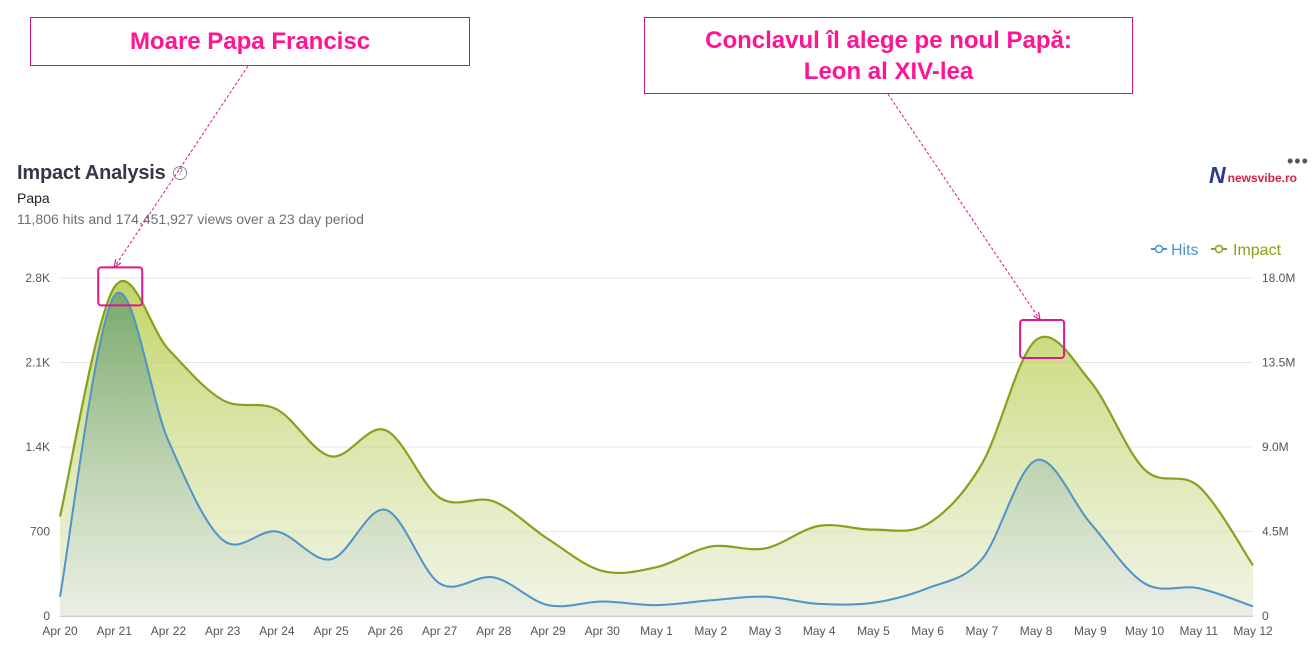  I want to click on legend-impact-marker, so click(1219, 249).